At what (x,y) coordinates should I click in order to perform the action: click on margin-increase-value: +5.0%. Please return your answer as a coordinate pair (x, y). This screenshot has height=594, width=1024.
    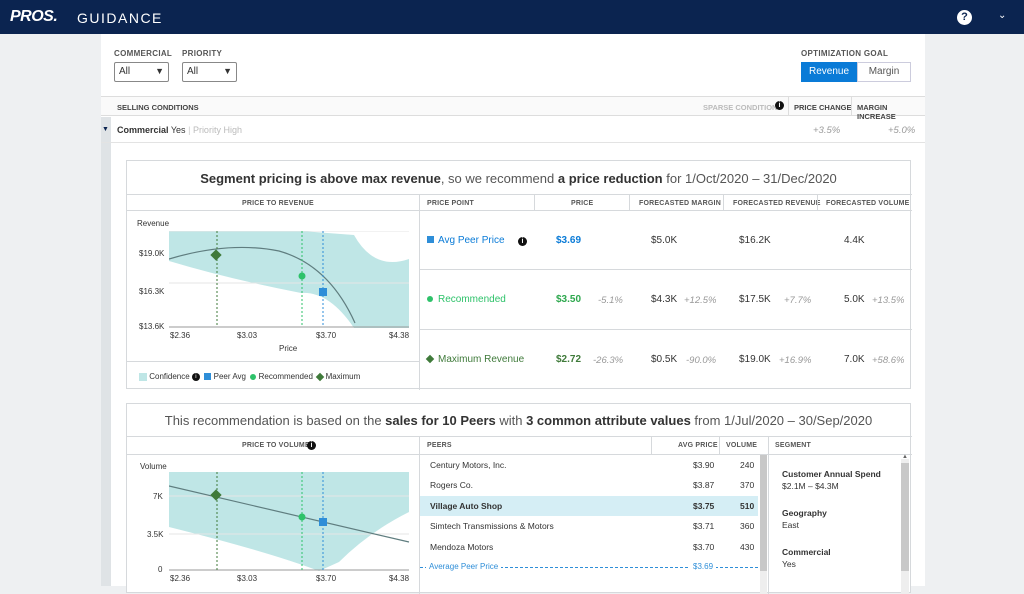
    Looking at the image, I should click on (902, 130).